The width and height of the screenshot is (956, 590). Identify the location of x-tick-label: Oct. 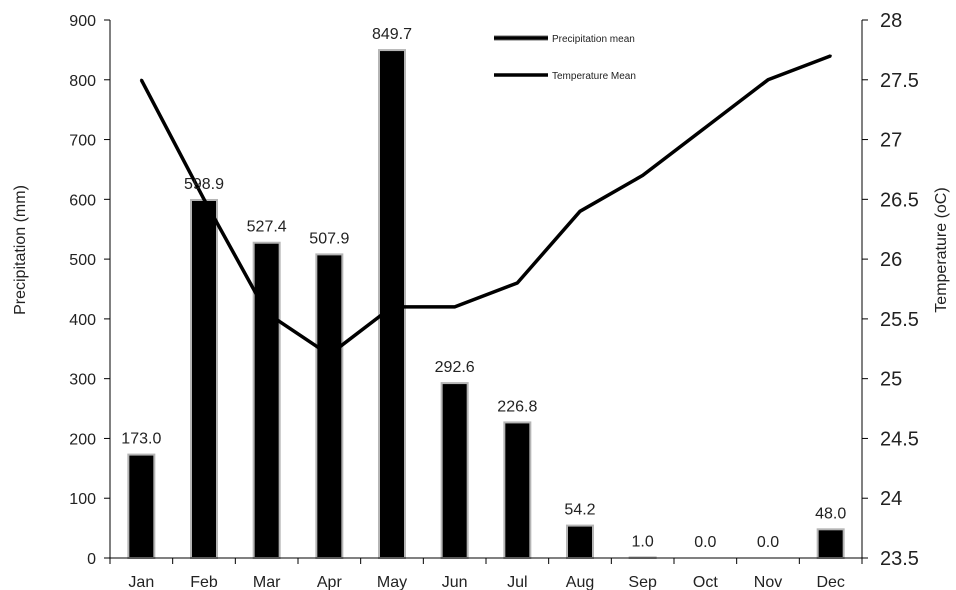
(705, 582).